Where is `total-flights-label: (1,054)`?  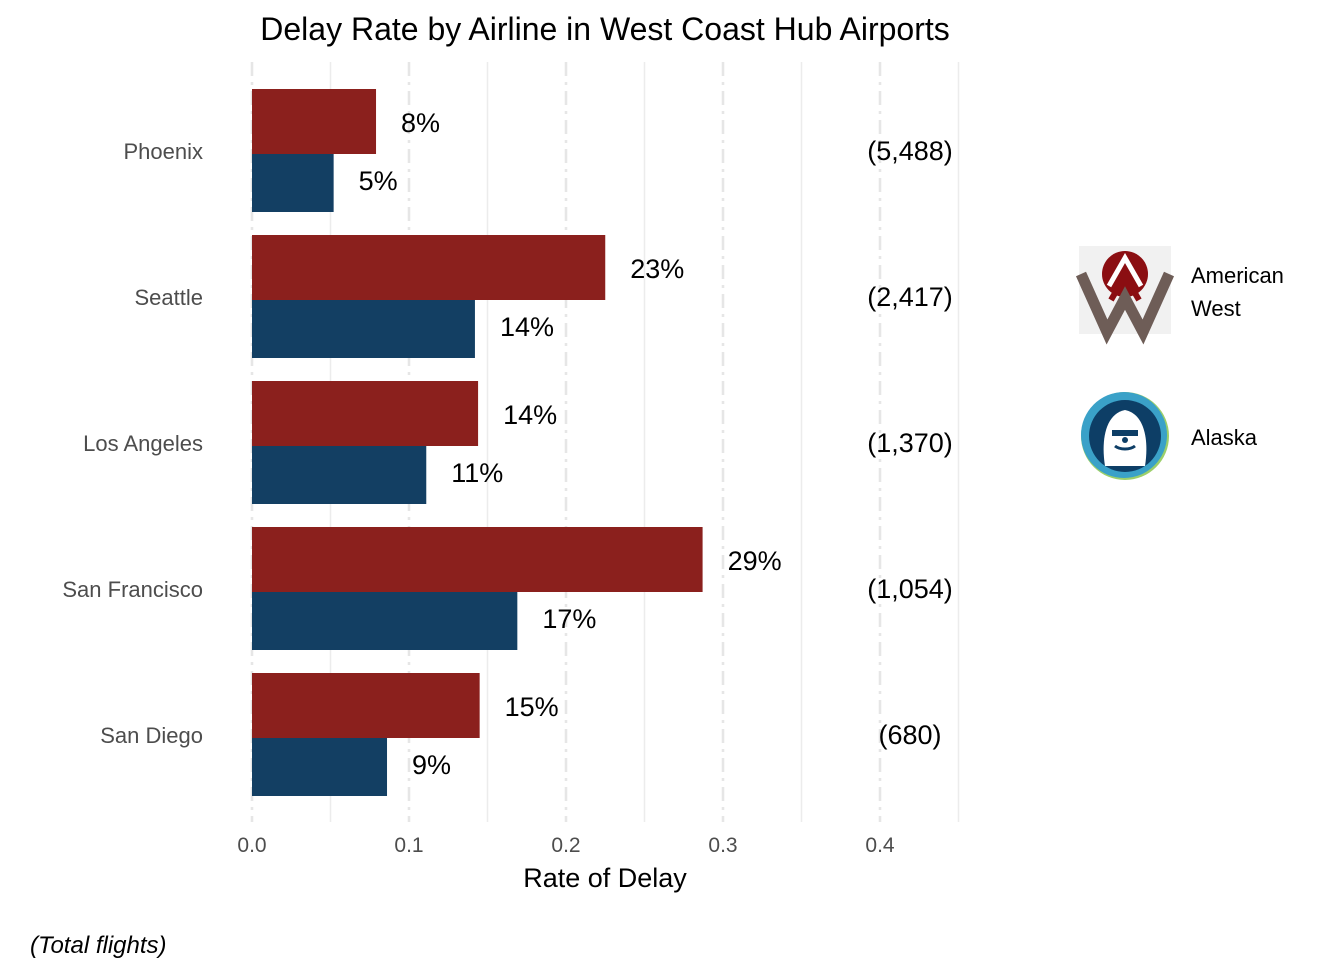 total-flights-label: (1,054) is located at coordinates (910, 589).